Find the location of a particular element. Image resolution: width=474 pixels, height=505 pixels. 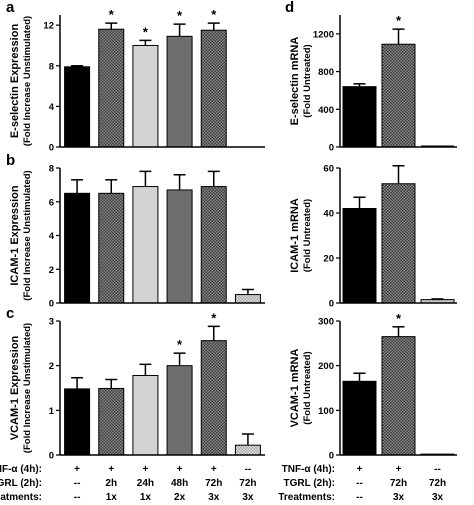

y-tick-label: 3 is located at coordinates (51, 322).